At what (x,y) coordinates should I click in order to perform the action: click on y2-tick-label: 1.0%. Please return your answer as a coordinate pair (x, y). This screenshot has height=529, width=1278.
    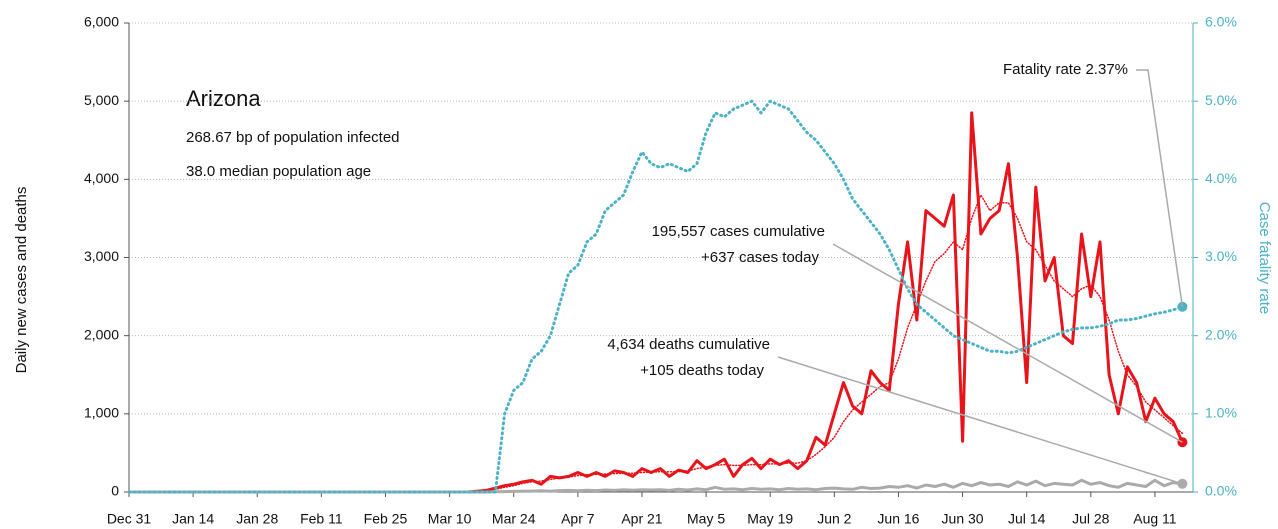
    Looking at the image, I should click on (1221, 413).